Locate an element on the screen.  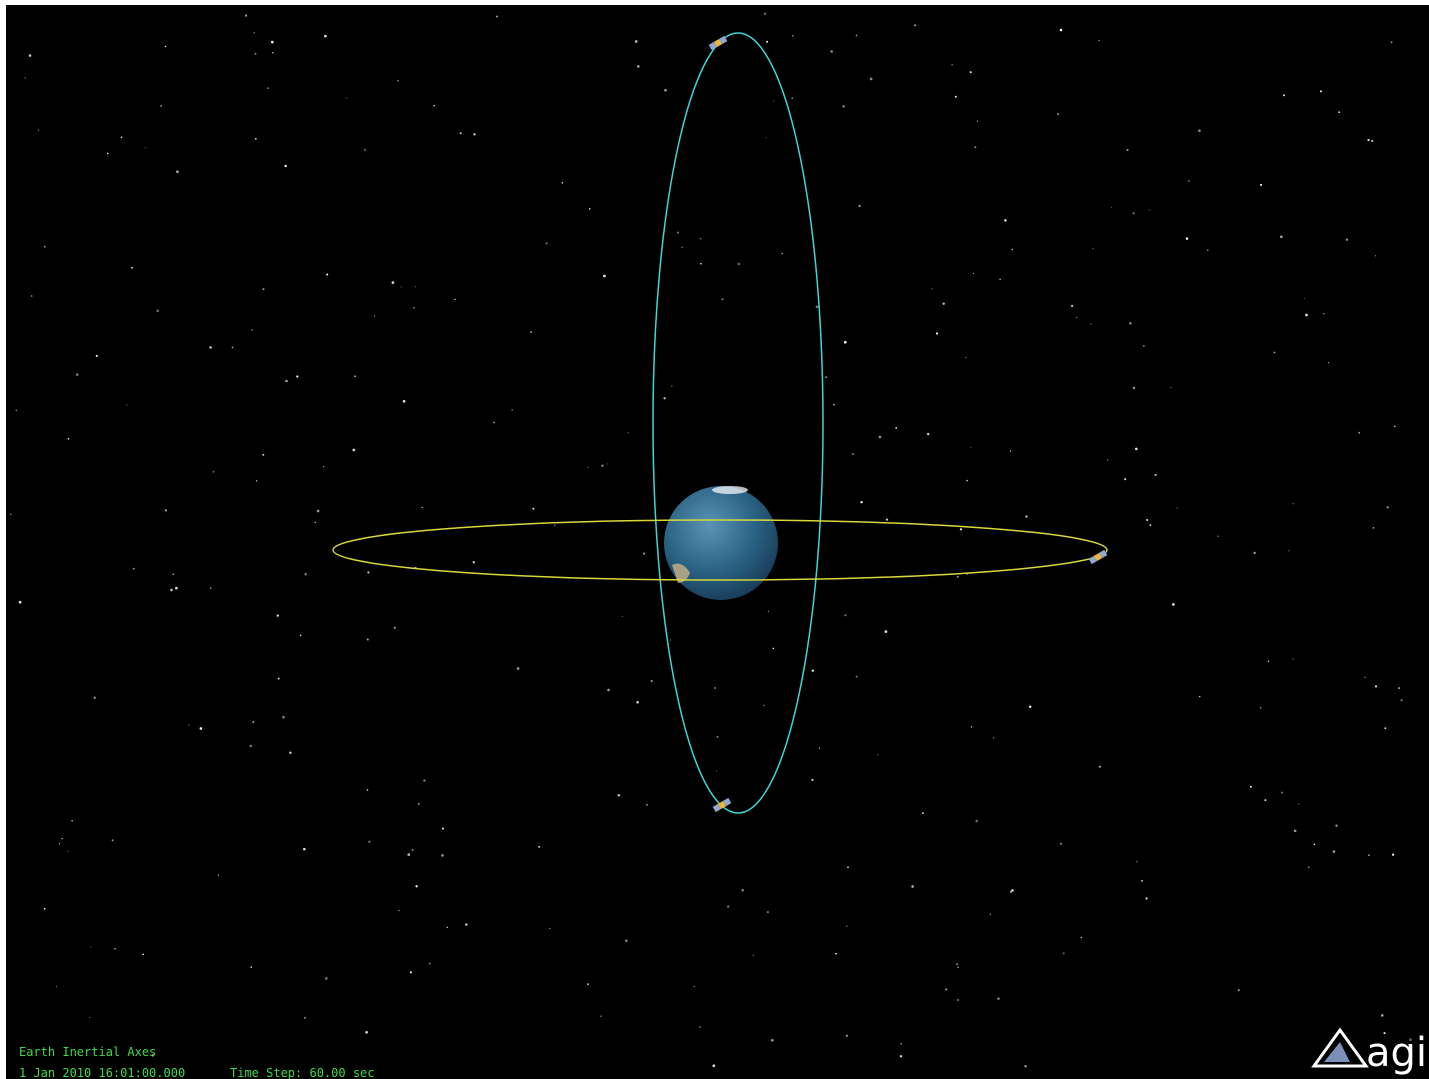
logo-text: agi is located at coordinates (1396, 1053).